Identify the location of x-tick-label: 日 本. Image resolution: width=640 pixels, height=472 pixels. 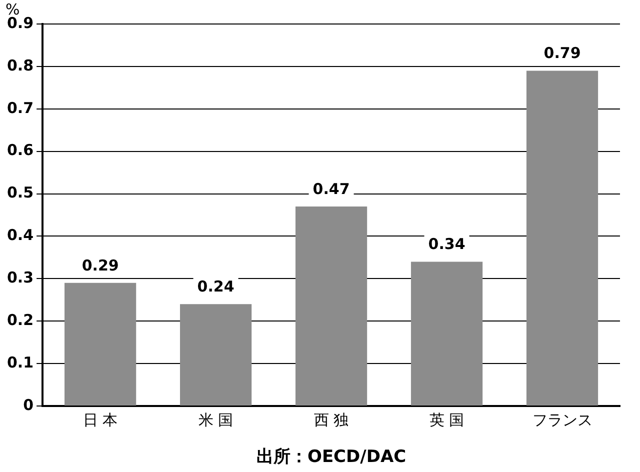
(100, 419).